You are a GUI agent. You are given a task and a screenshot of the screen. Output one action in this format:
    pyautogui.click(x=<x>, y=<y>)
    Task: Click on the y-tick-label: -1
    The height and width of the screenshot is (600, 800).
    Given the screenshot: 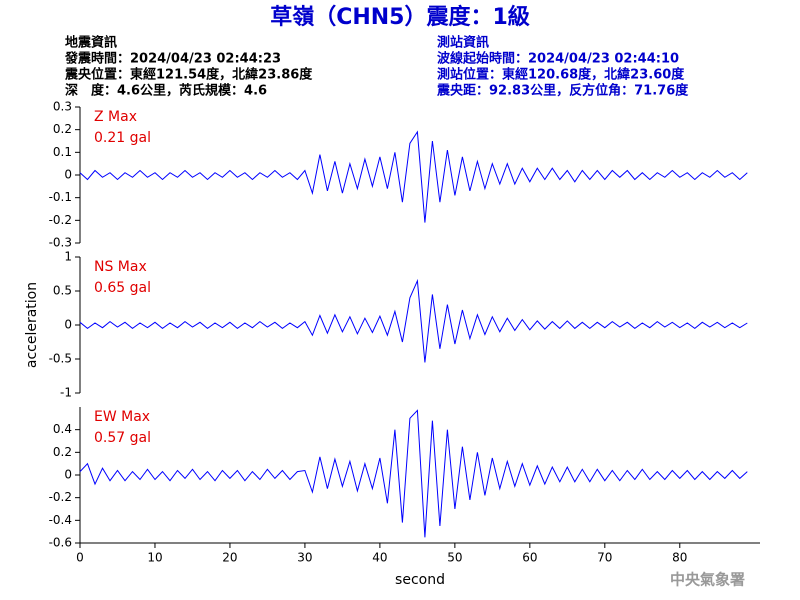 What is the action you would take?
    pyautogui.click(x=66, y=393)
    